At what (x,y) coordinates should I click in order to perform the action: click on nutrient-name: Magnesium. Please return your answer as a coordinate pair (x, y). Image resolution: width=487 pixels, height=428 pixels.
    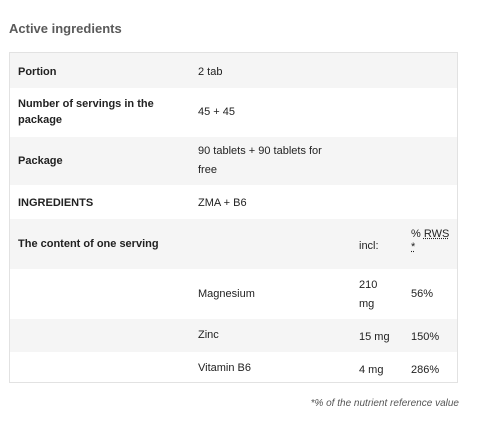
    Looking at the image, I should click on (226, 294).